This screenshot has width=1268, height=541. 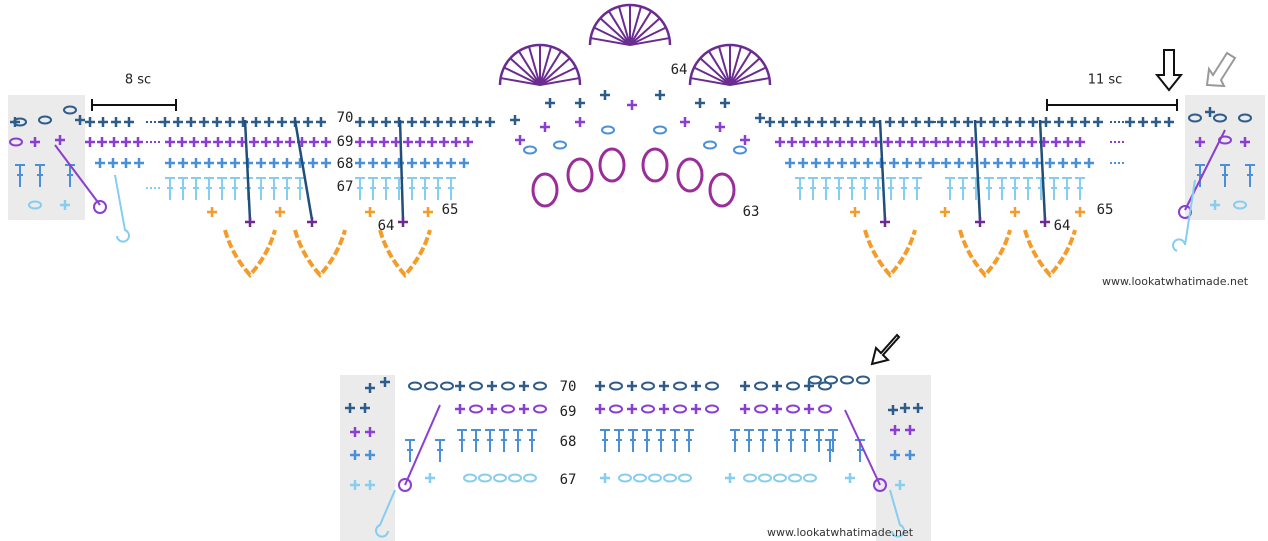 What do you see at coordinates (345, 142) in the screenshot?
I see `row-label: 69` at bounding box center [345, 142].